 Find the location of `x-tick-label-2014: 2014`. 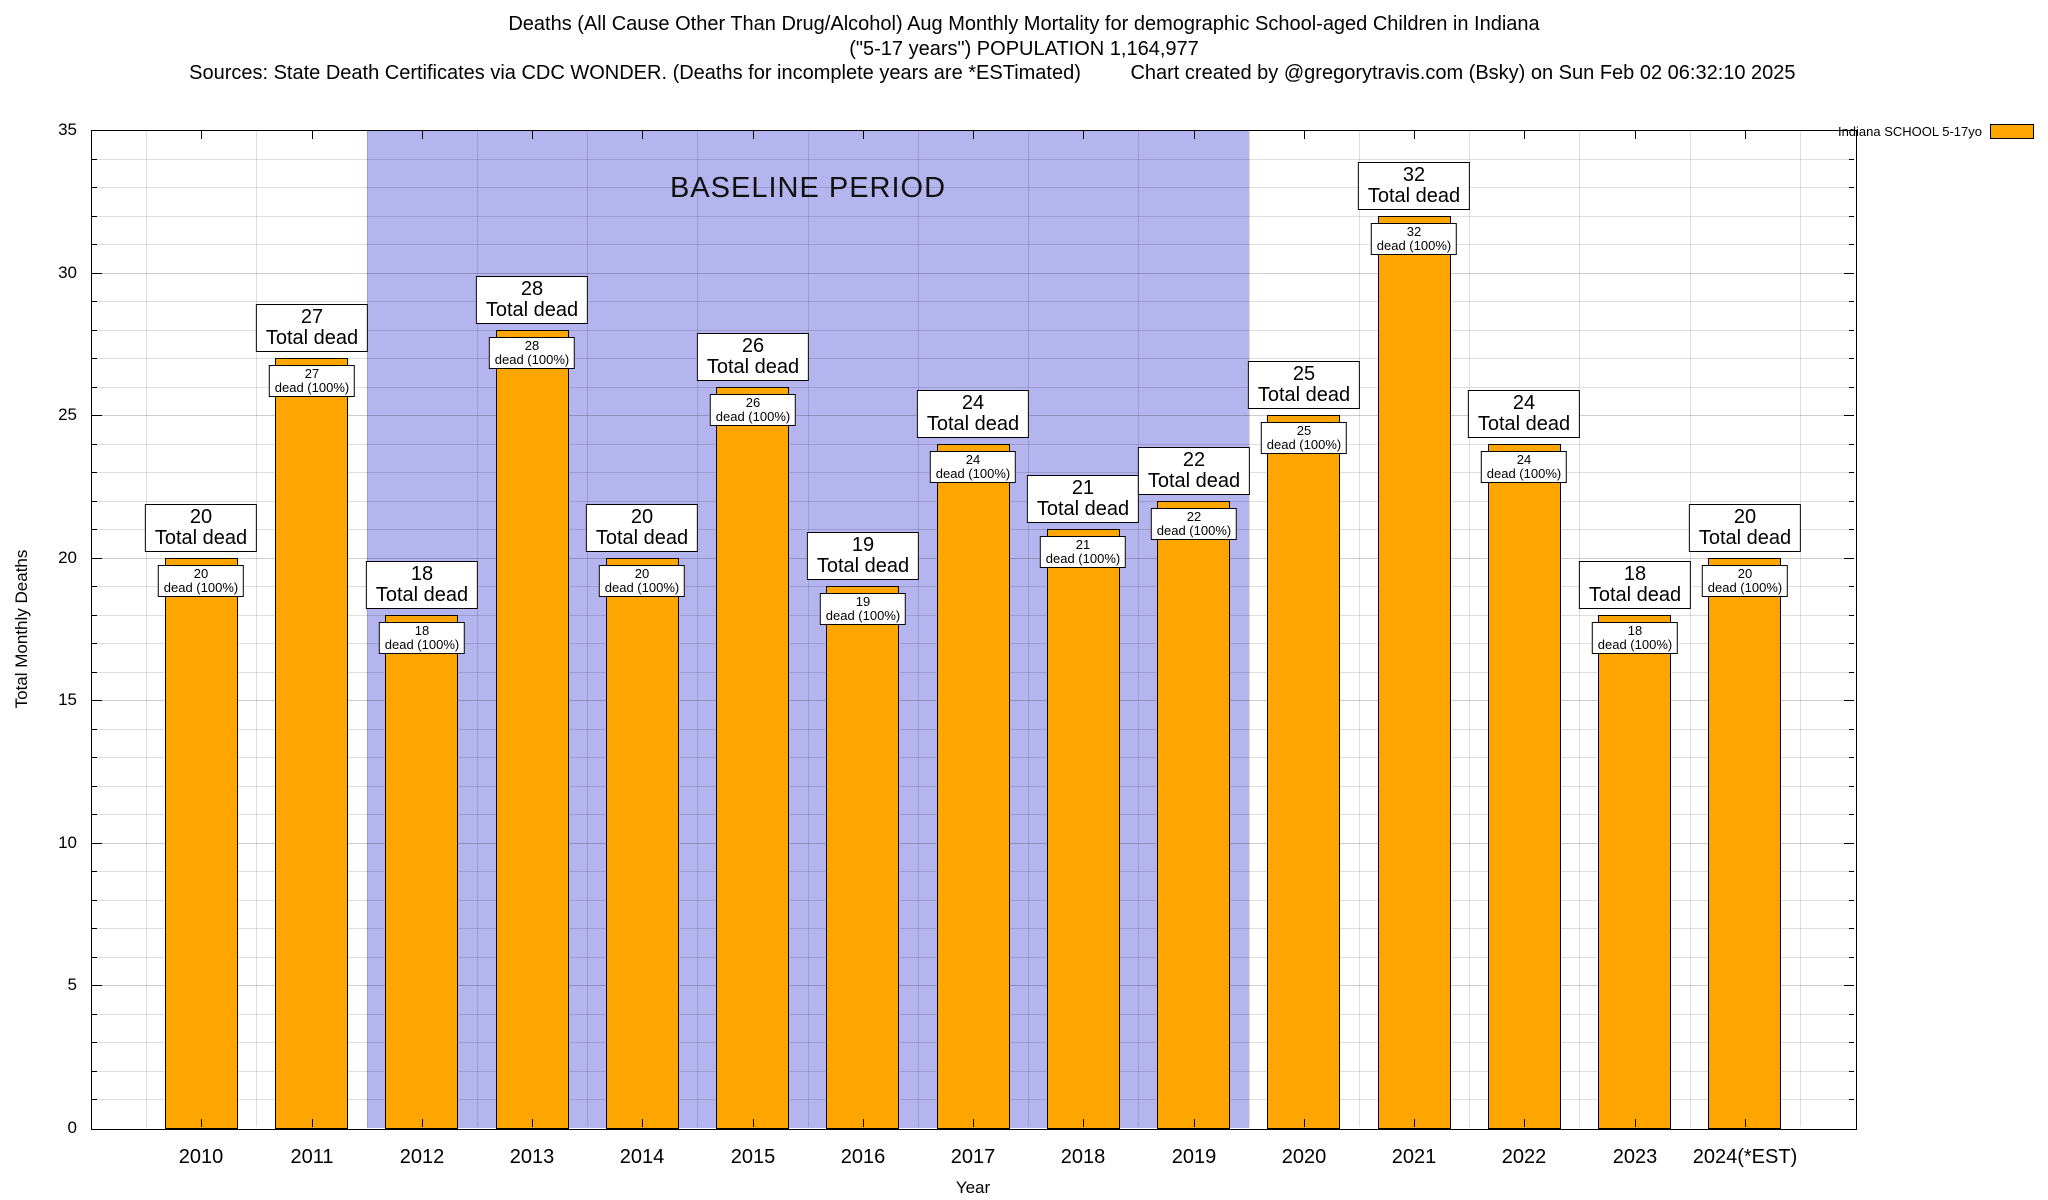

x-tick-label-2014: 2014 is located at coordinates (642, 1157).